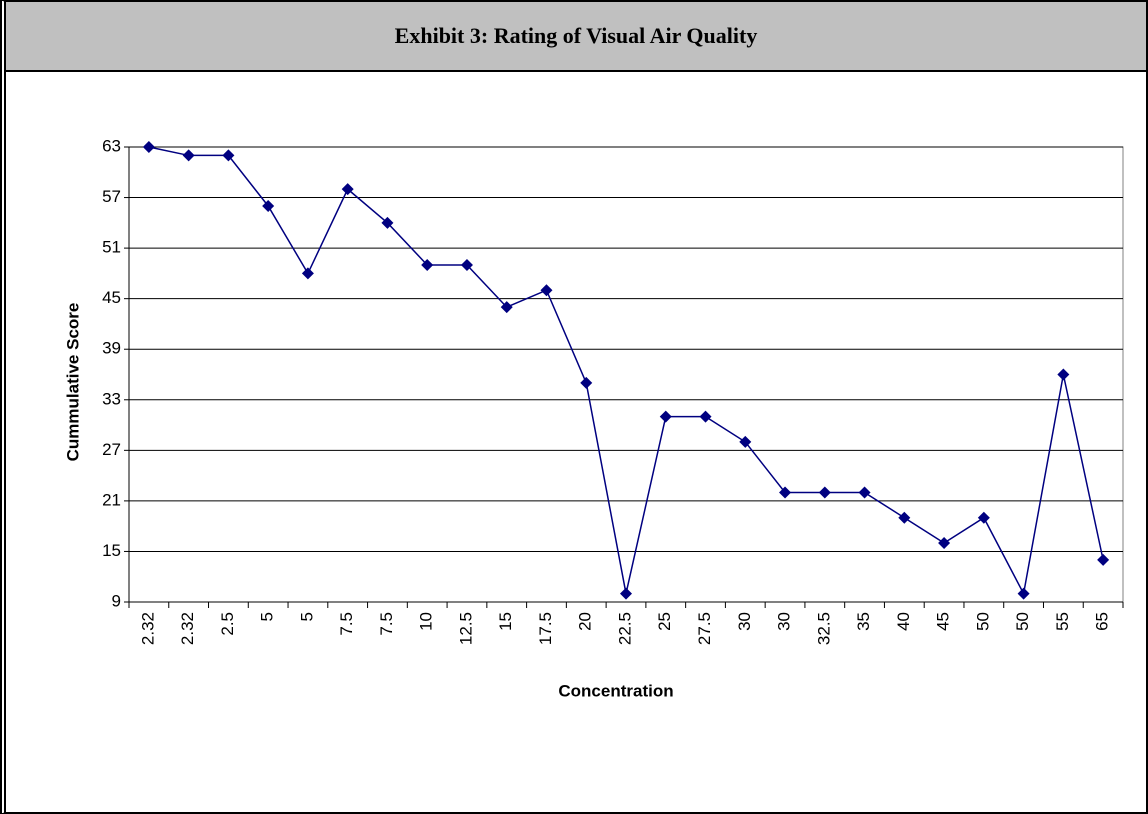 The image size is (1148, 814). I want to click on x-axis-label: Concentration, so click(615, 690).